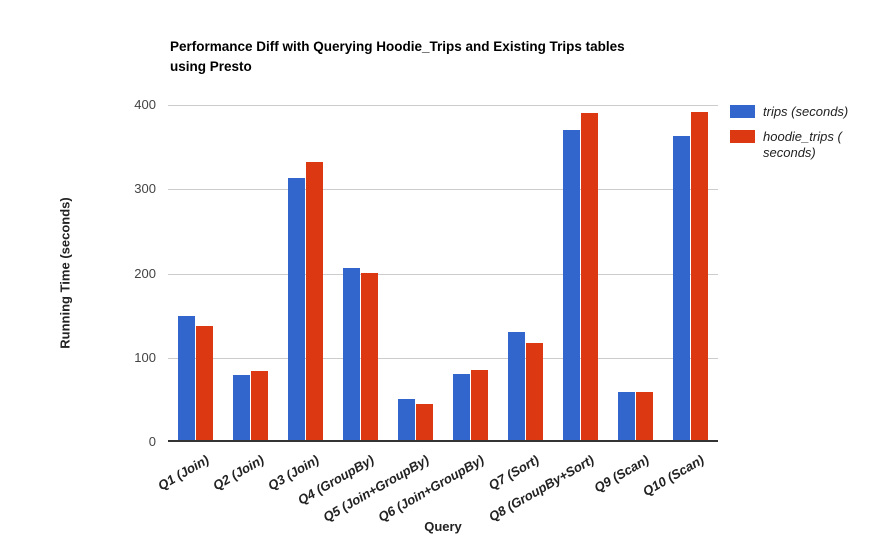 The height and width of the screenshot is (548, 888). Describe the element at coordinates (806, 111) in the screenshot. I see `legend-label-trips: trips (seconds)` at that location.